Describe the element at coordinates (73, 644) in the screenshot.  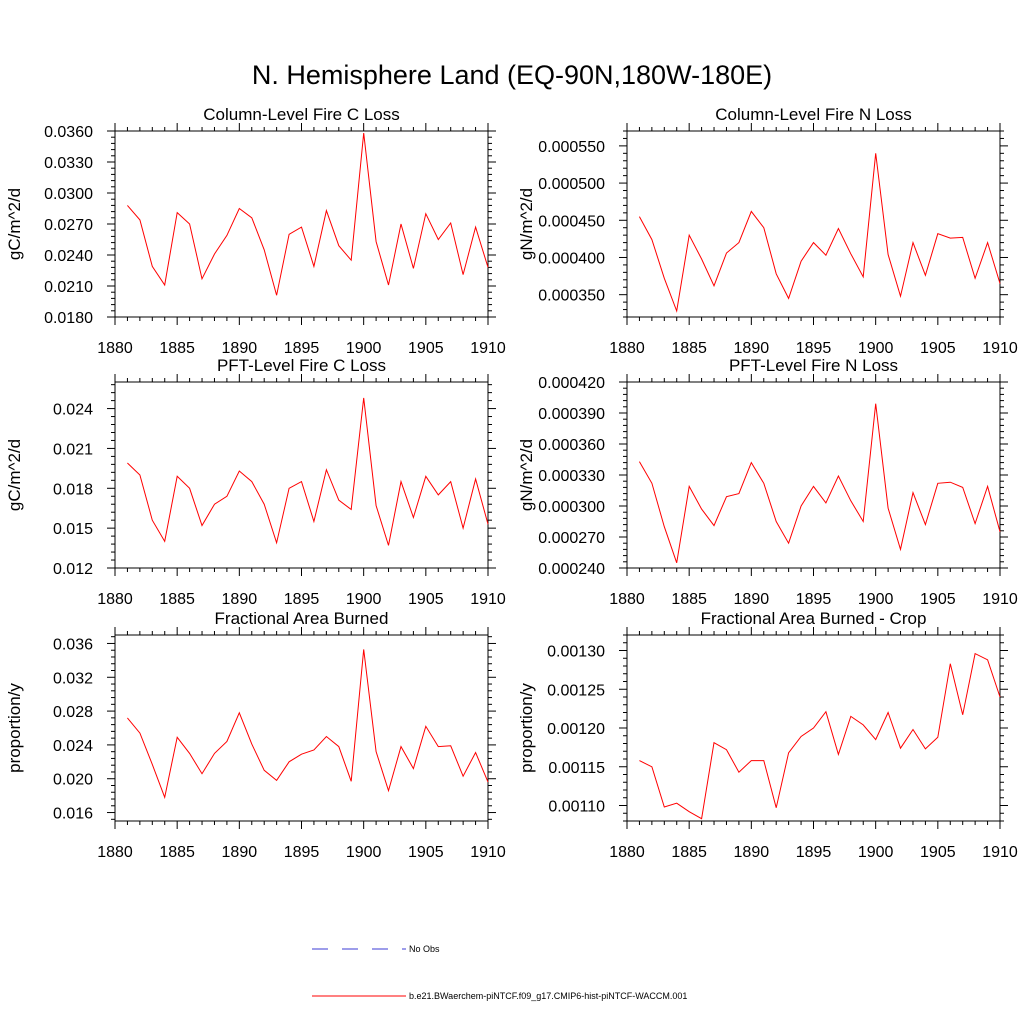
I see `y-tick-label: 0.036` at that location.